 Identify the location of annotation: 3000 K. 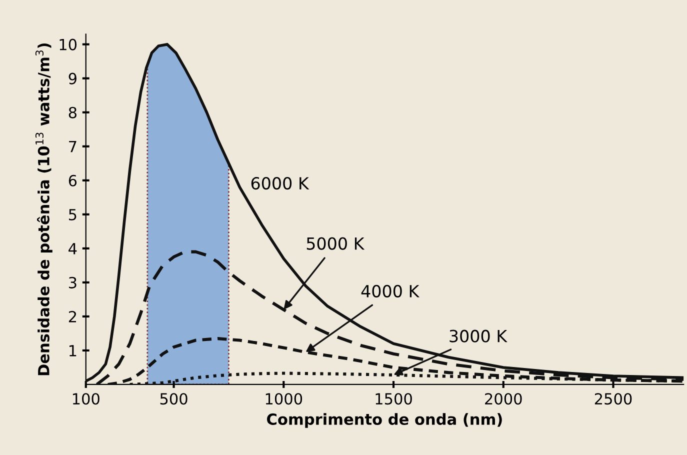
(479, 336).